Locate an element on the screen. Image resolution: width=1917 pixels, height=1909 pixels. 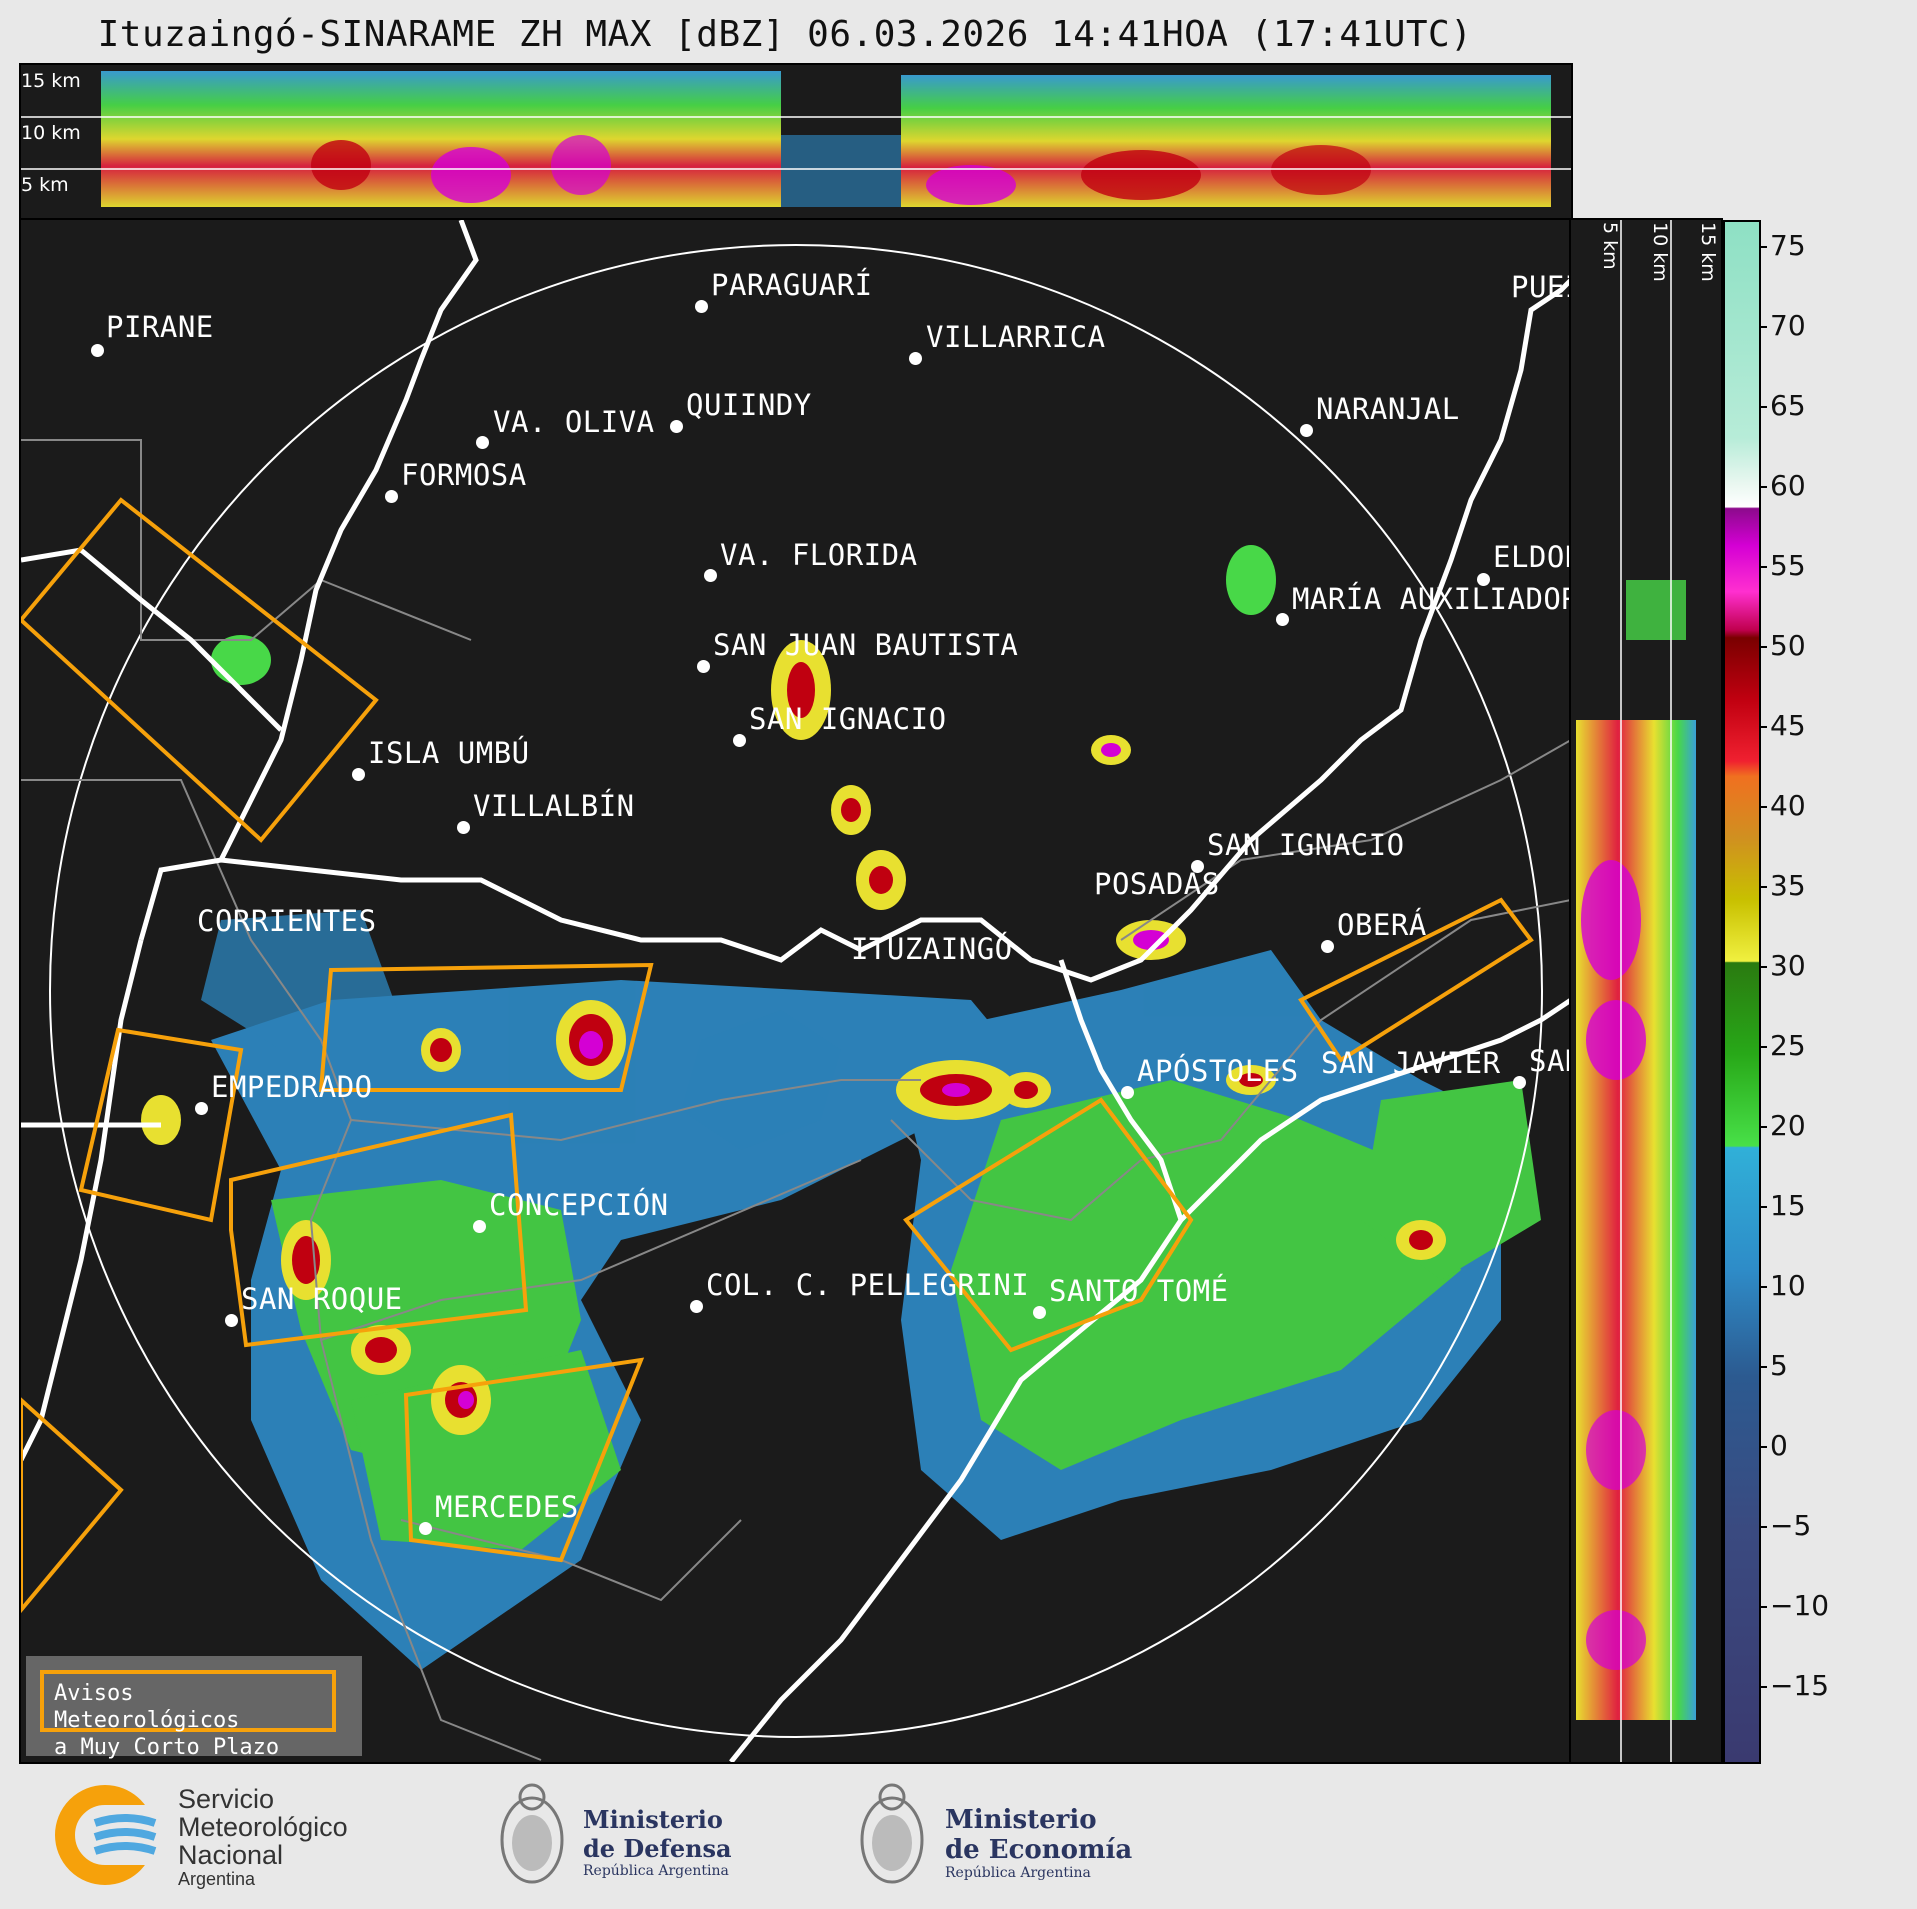
colorbar-tick-label: −10 is located at coordinates (1800, 1605).